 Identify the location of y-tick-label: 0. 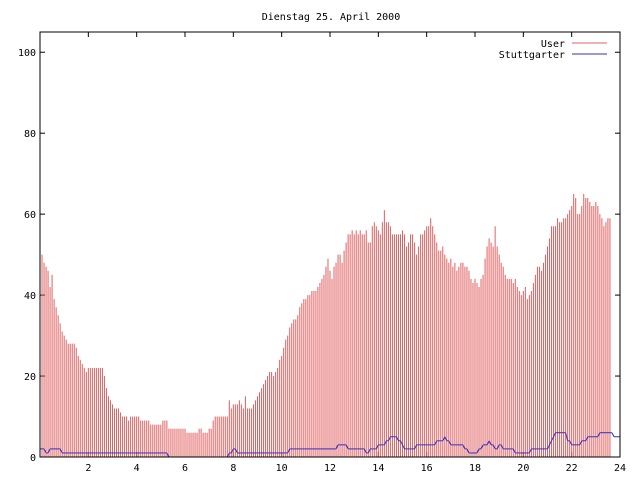
(33, 458).